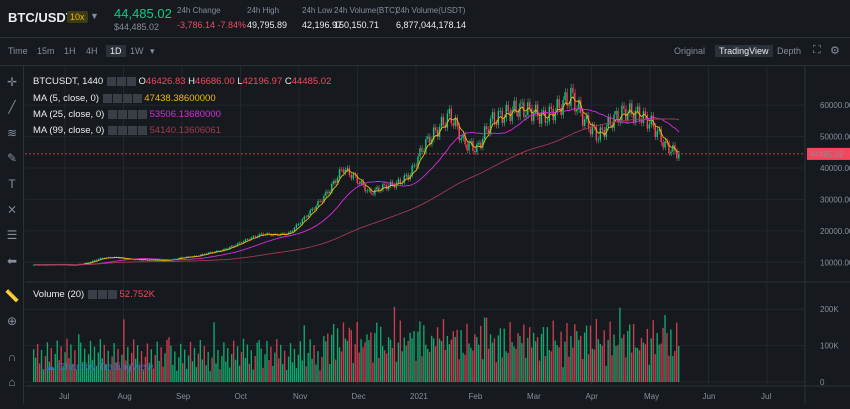 The width and height of the screenshot is (850, 409). I want to click on expand-icon: ⛶, so click(817, 50).